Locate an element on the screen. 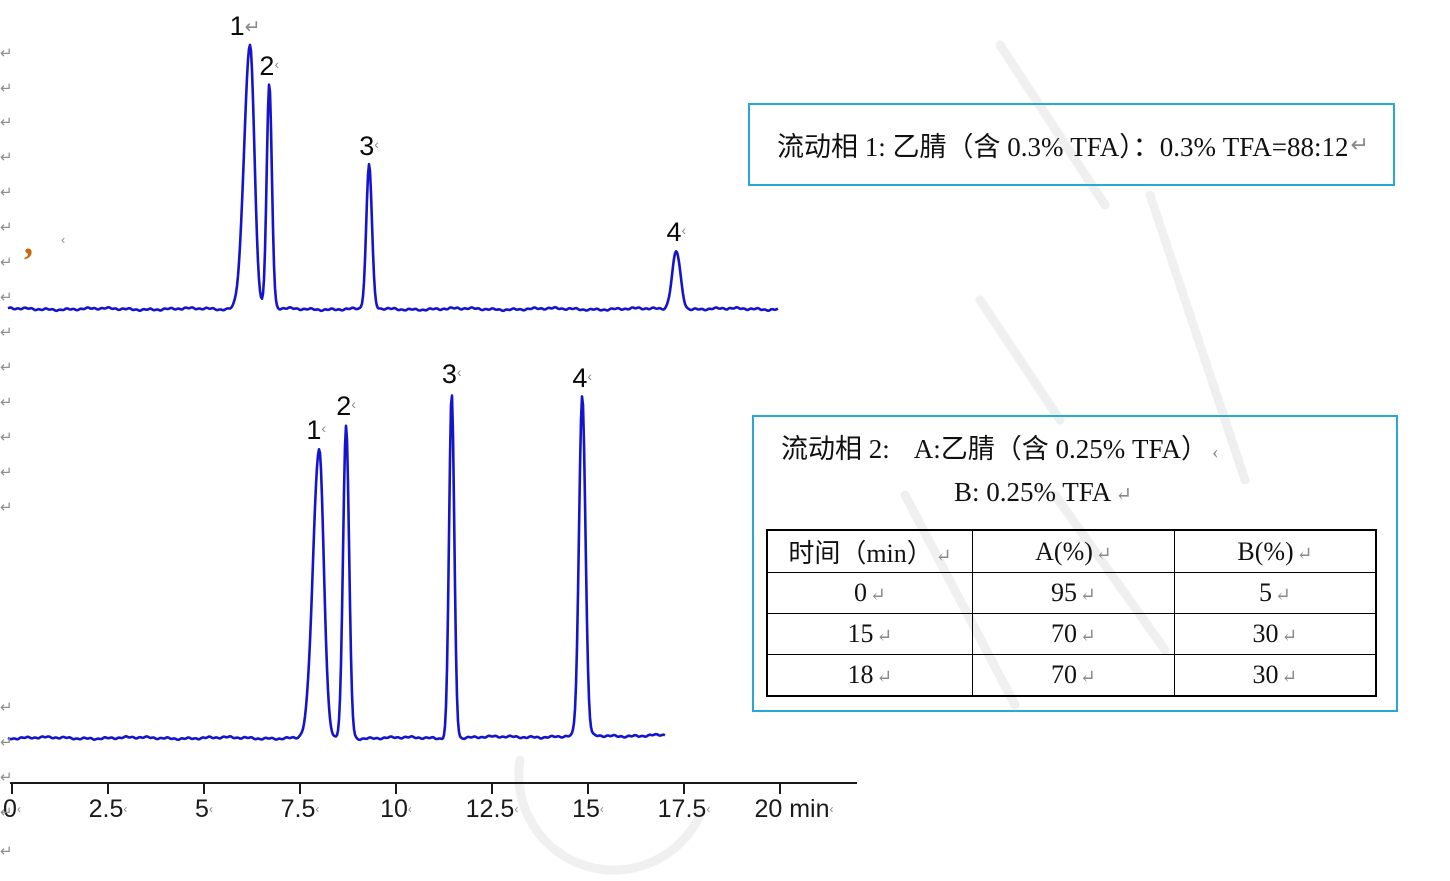 This screenshot has height=881, width=1450. gradient-table-cell: 95 ↵ is located at coordinates (1073, 593).